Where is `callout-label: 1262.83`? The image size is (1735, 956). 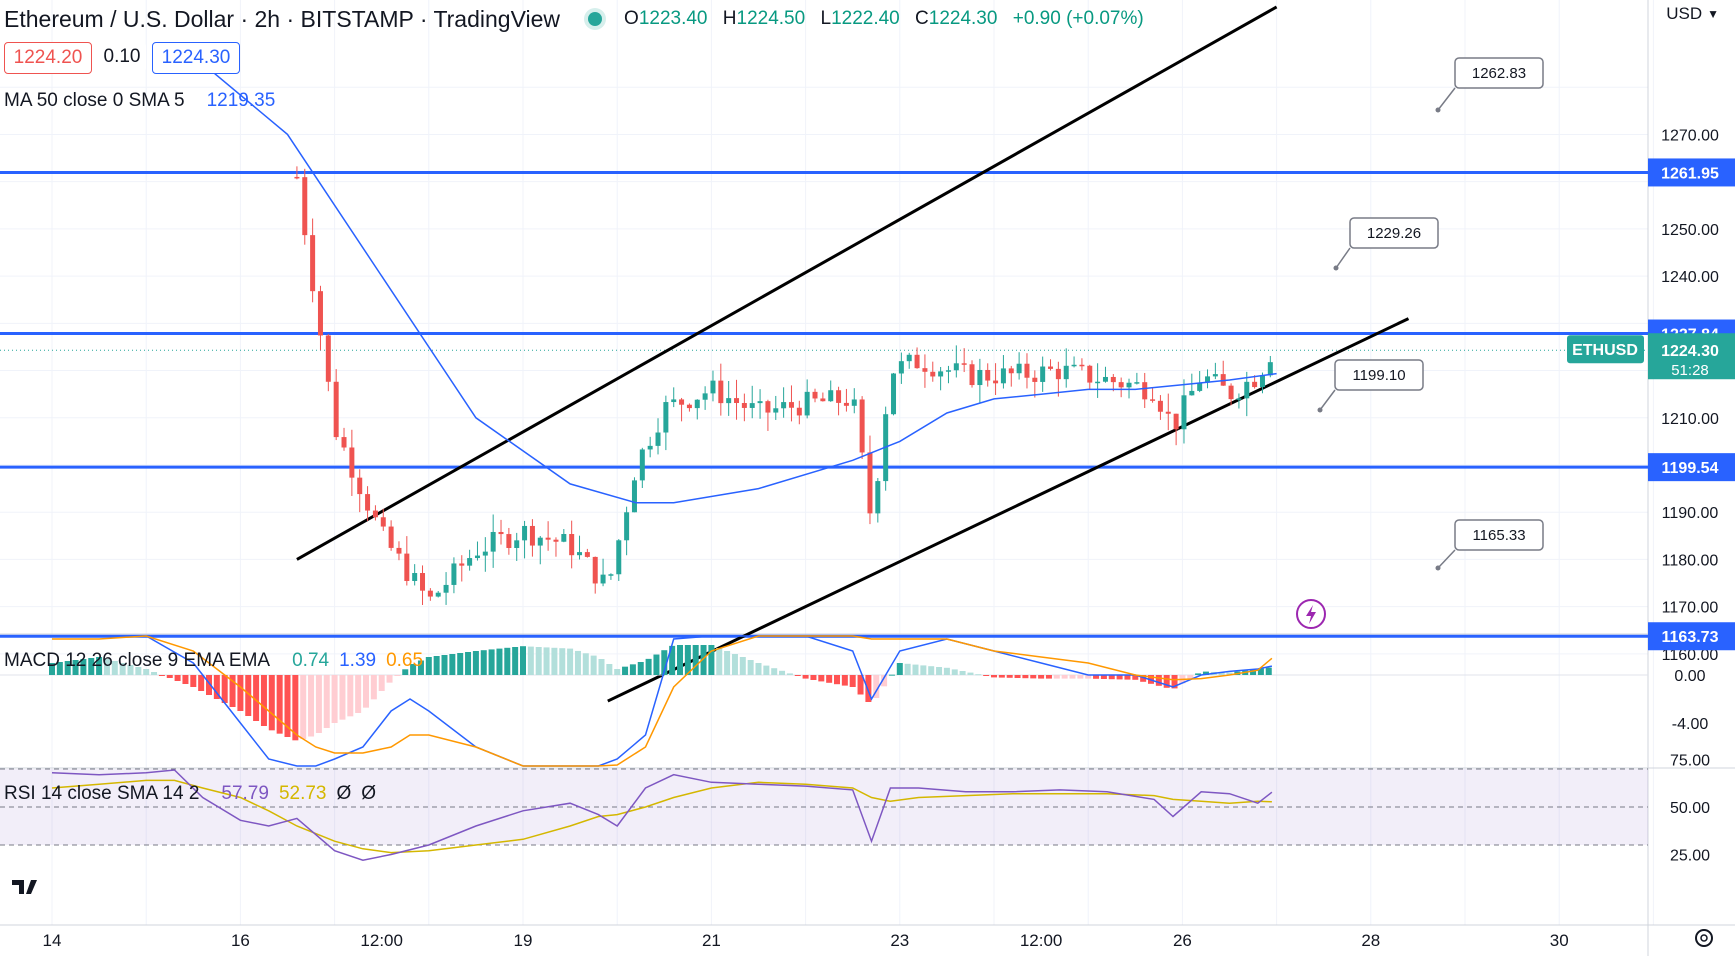
callout-label: 1262.83 is located at coordinates (1499, 73).